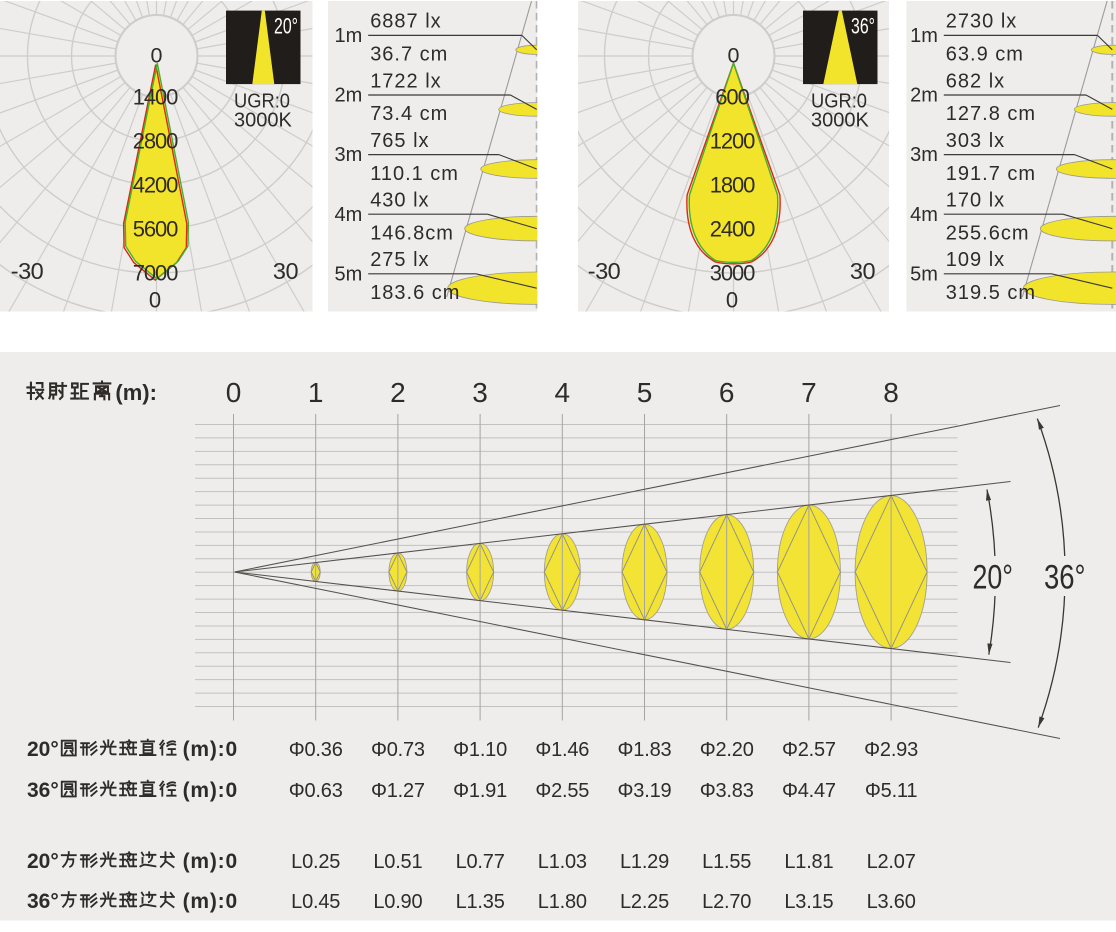  I want to click on svg-text: 2400, so click(732, 229).